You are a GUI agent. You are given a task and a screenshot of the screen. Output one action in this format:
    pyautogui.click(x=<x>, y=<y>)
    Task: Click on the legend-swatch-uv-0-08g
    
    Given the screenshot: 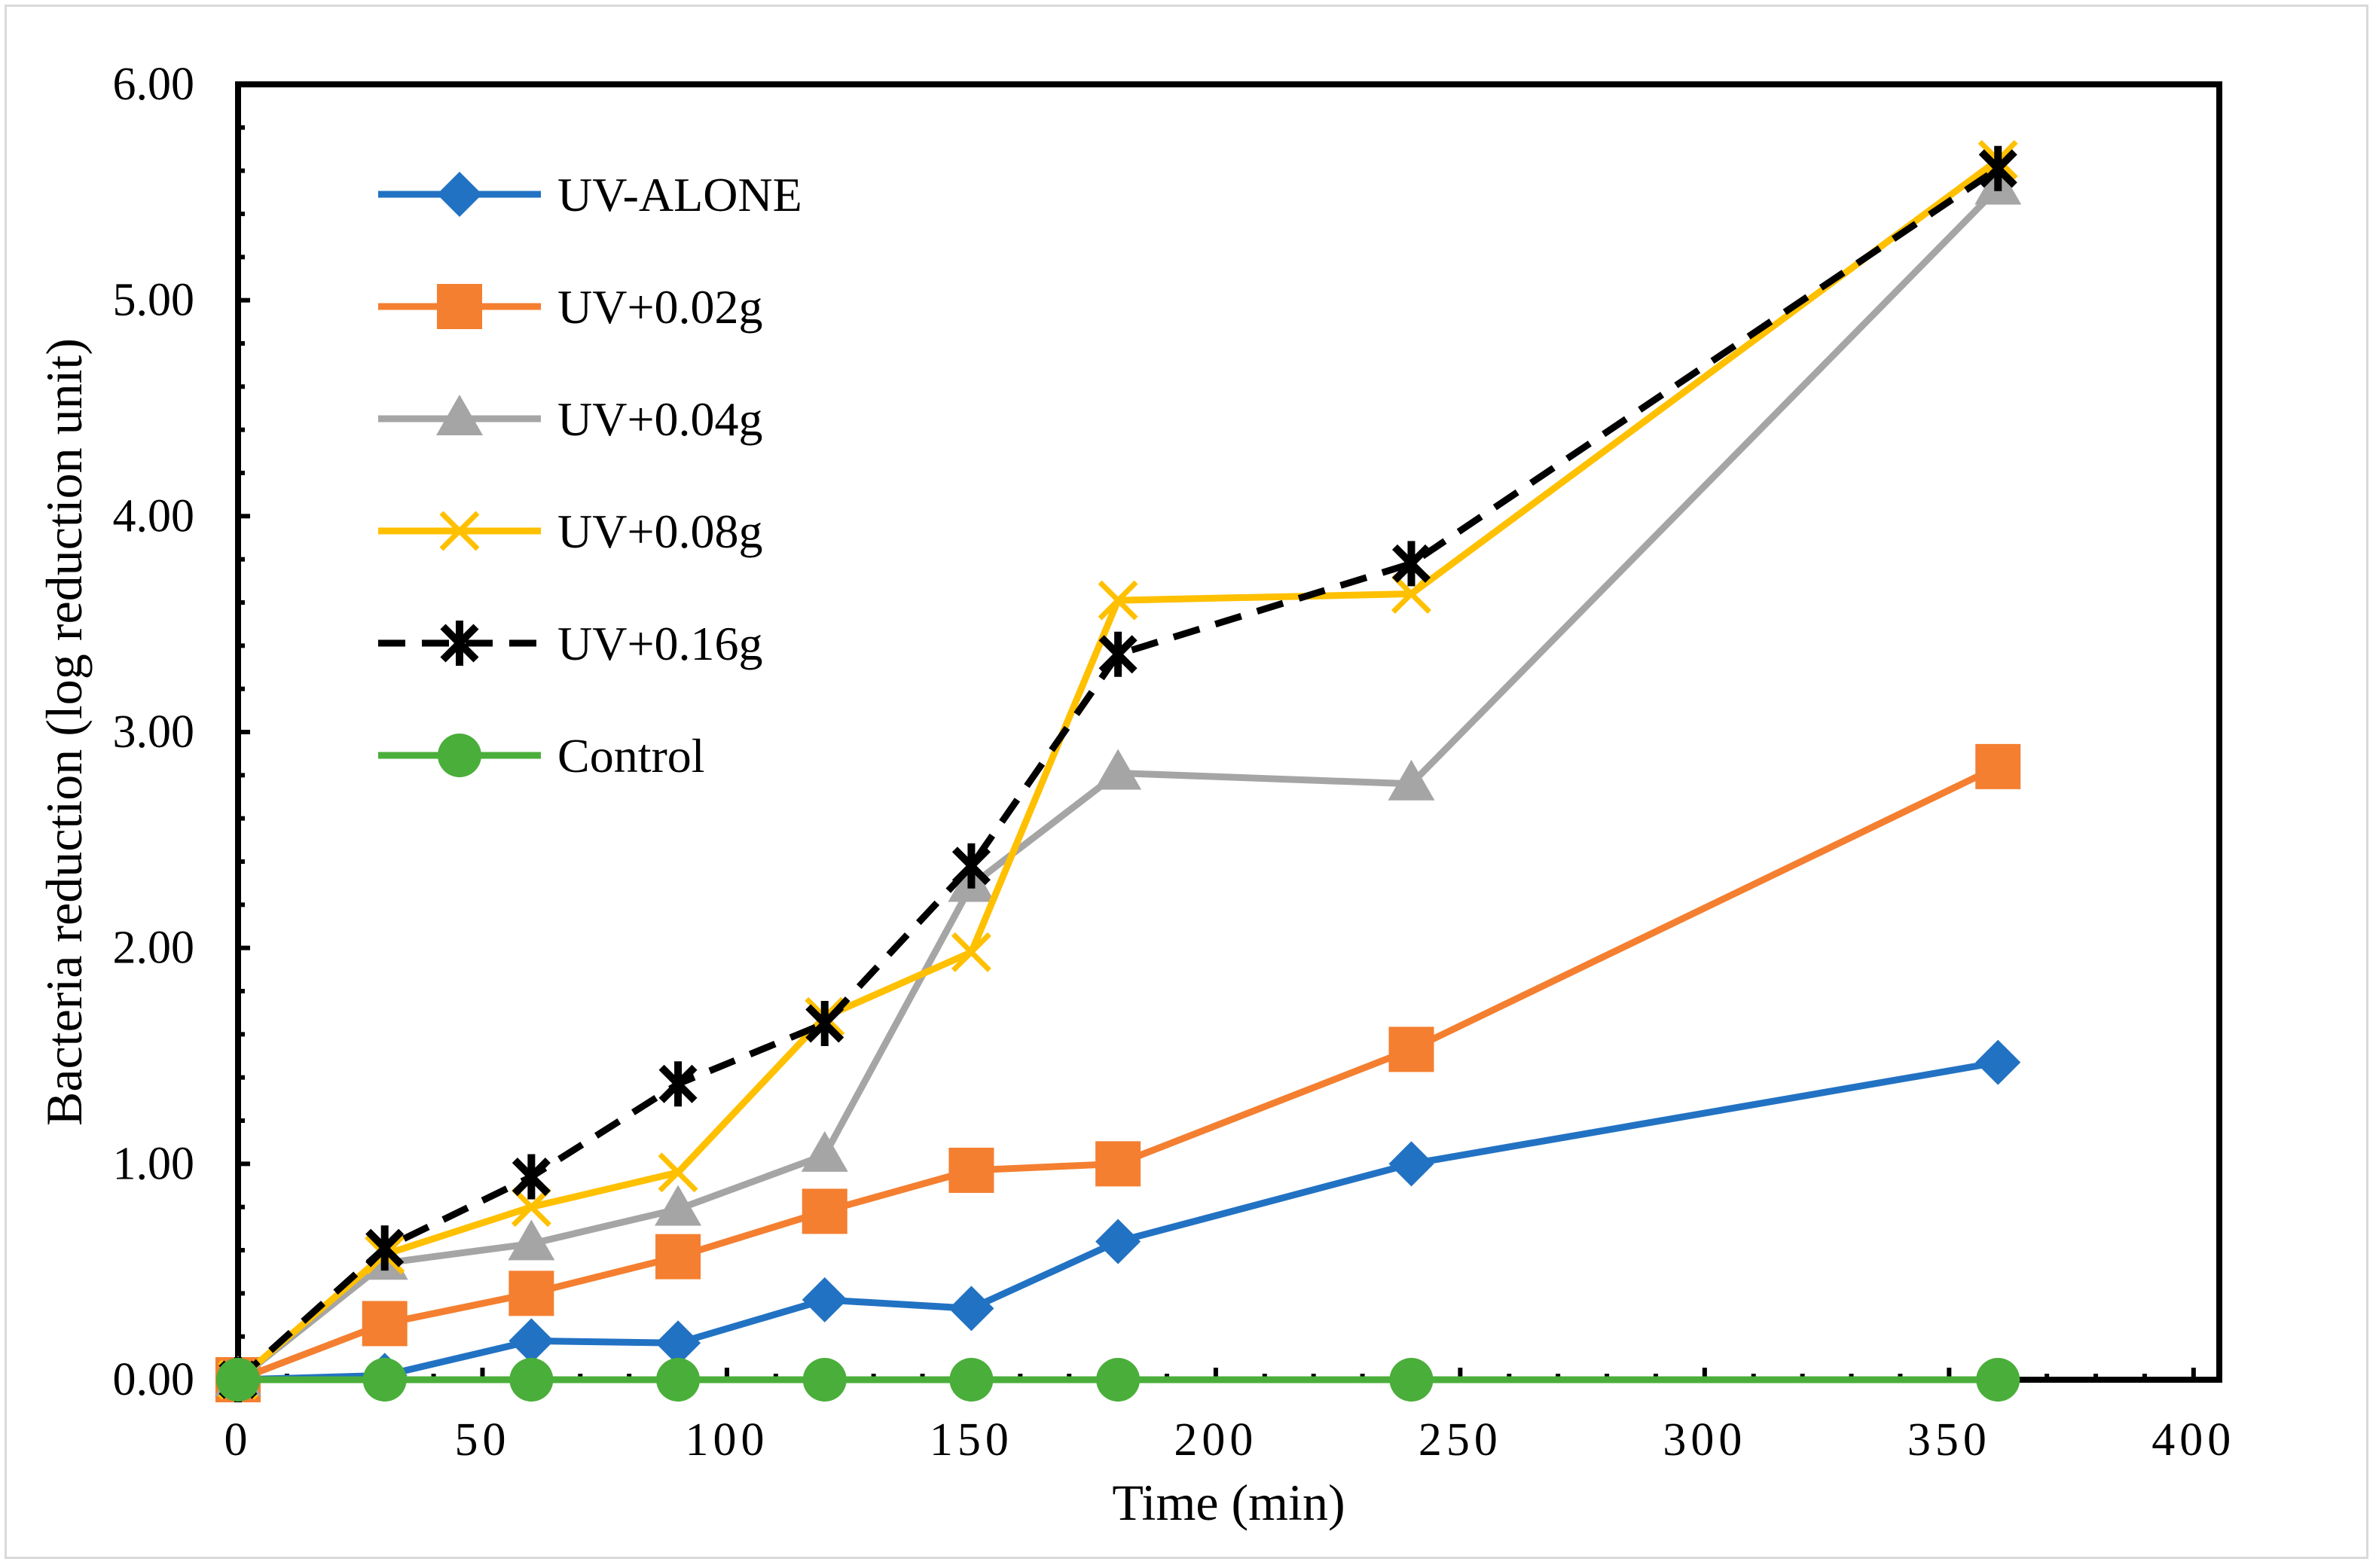 What is the action you would take?
    pyautogui.click(x=459, y=531)
    